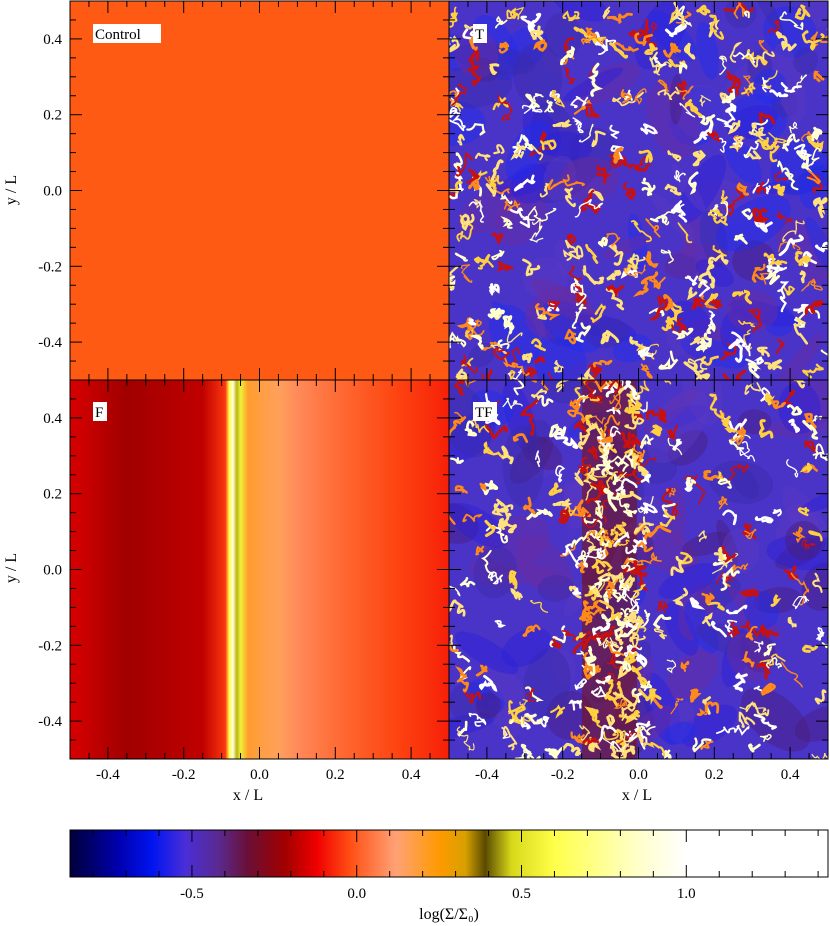 Image resolution: width=830 pixels, height=926 pixels. I want to click on panel-label-f-text: F, so click(99, 413).